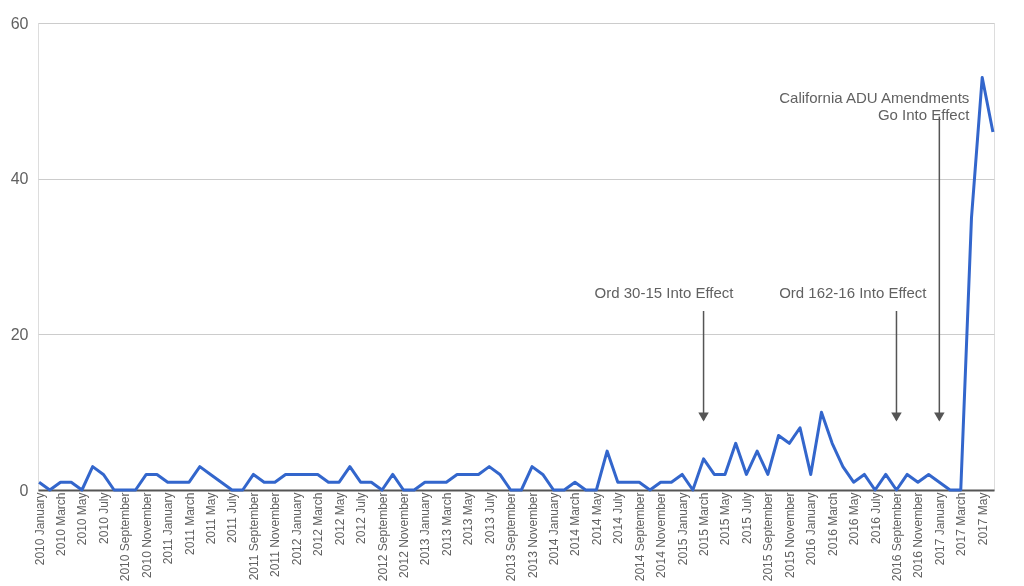 The height and width of the screenshot is (586, 1024). I want to click on x-tick-label: 2011 July, so click(232, 517).